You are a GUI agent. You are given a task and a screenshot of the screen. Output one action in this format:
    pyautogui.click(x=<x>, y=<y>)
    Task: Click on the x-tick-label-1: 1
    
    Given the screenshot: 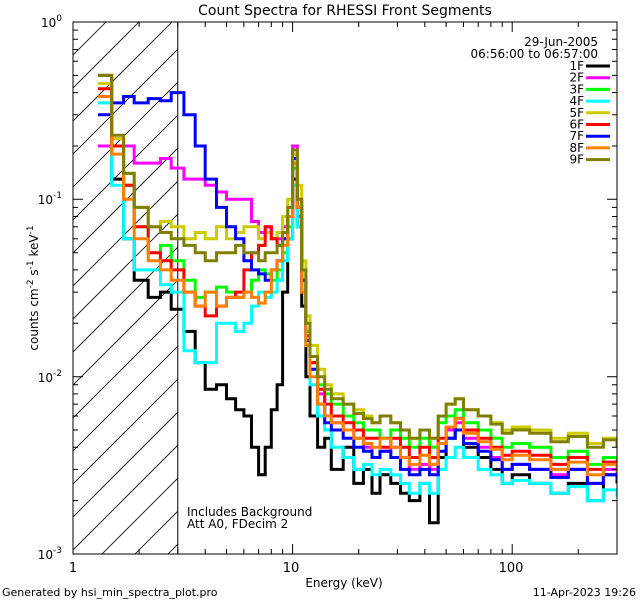 What is the action you would take?
    pyautogui.click(x=73, y=568)
    